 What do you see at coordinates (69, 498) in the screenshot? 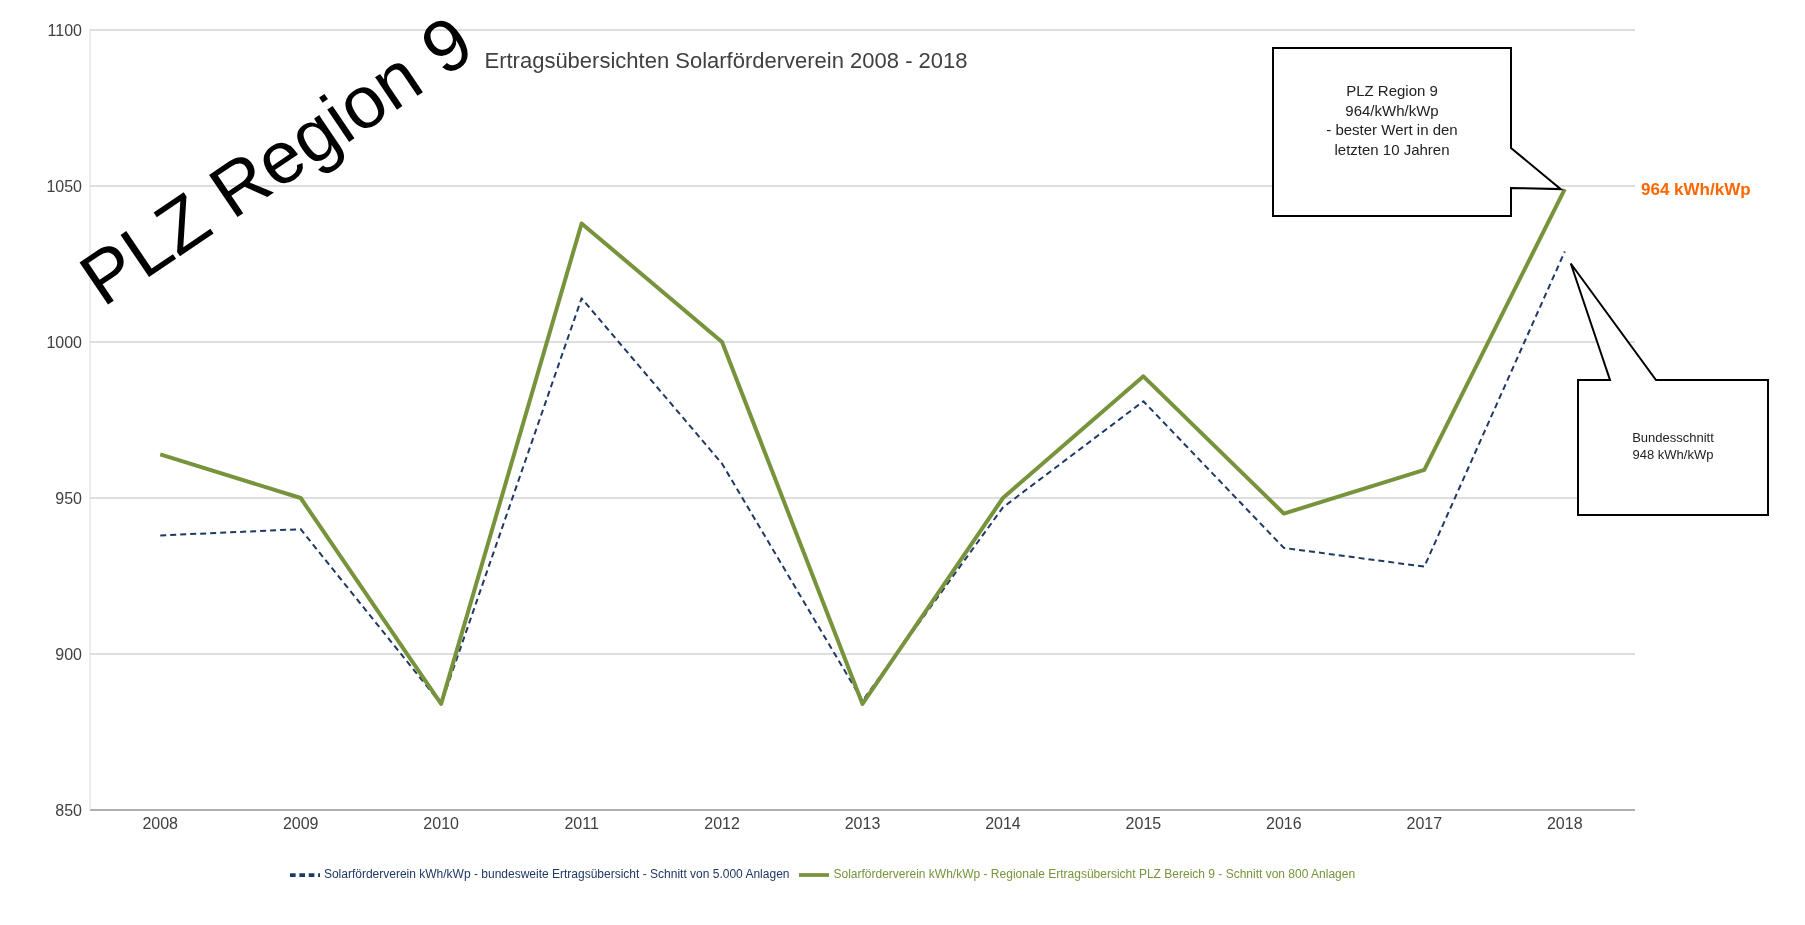
I see `y-tick-label: 950` at bounding box center [69, 498].